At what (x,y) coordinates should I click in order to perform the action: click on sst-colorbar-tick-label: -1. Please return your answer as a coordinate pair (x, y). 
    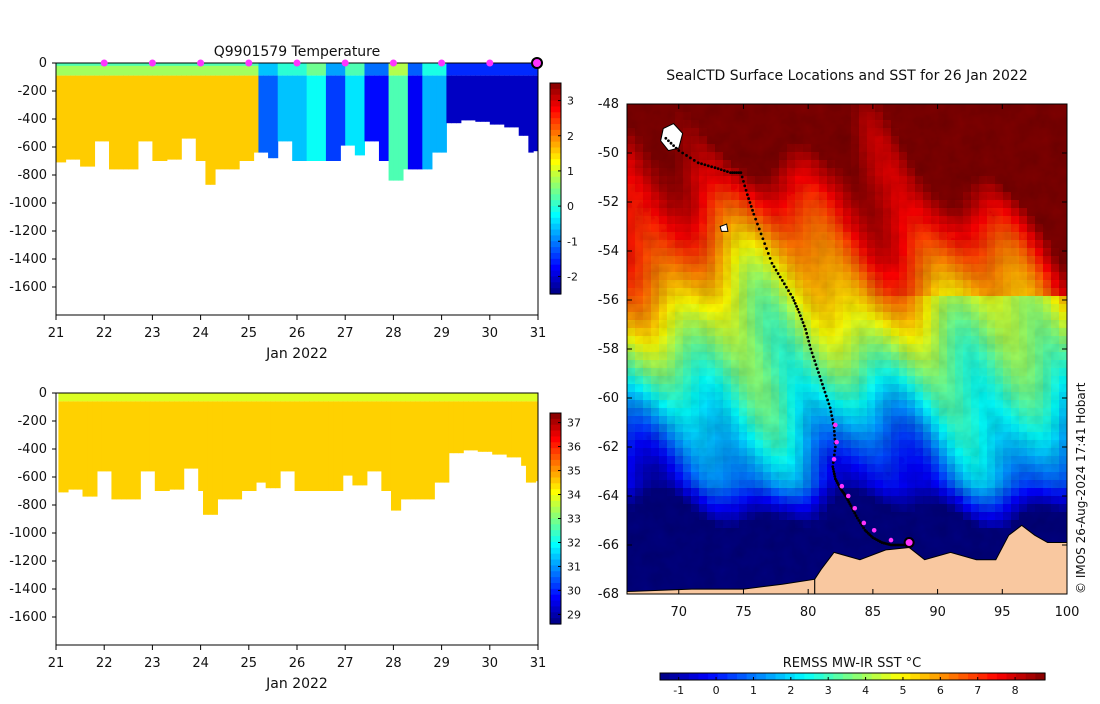
    Looking at the image, I should click on (678, 690).